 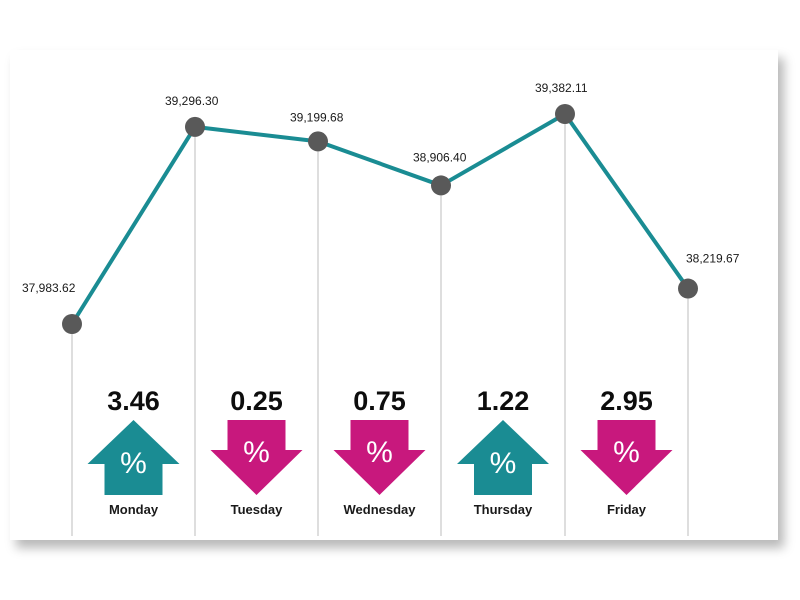 I want to click on percent-change-value: 3.46, so click(x=133, y=401).